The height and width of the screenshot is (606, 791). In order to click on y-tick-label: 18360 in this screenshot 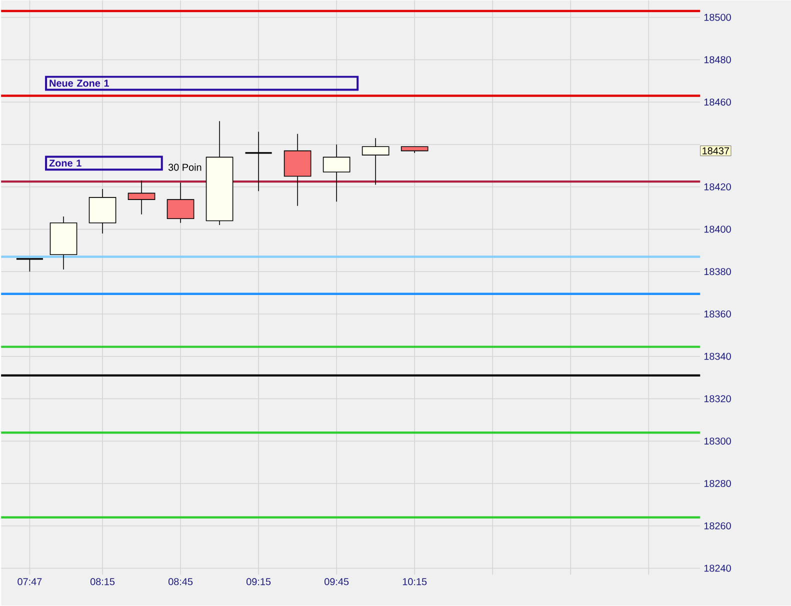, I will do `click(717, 314)`.